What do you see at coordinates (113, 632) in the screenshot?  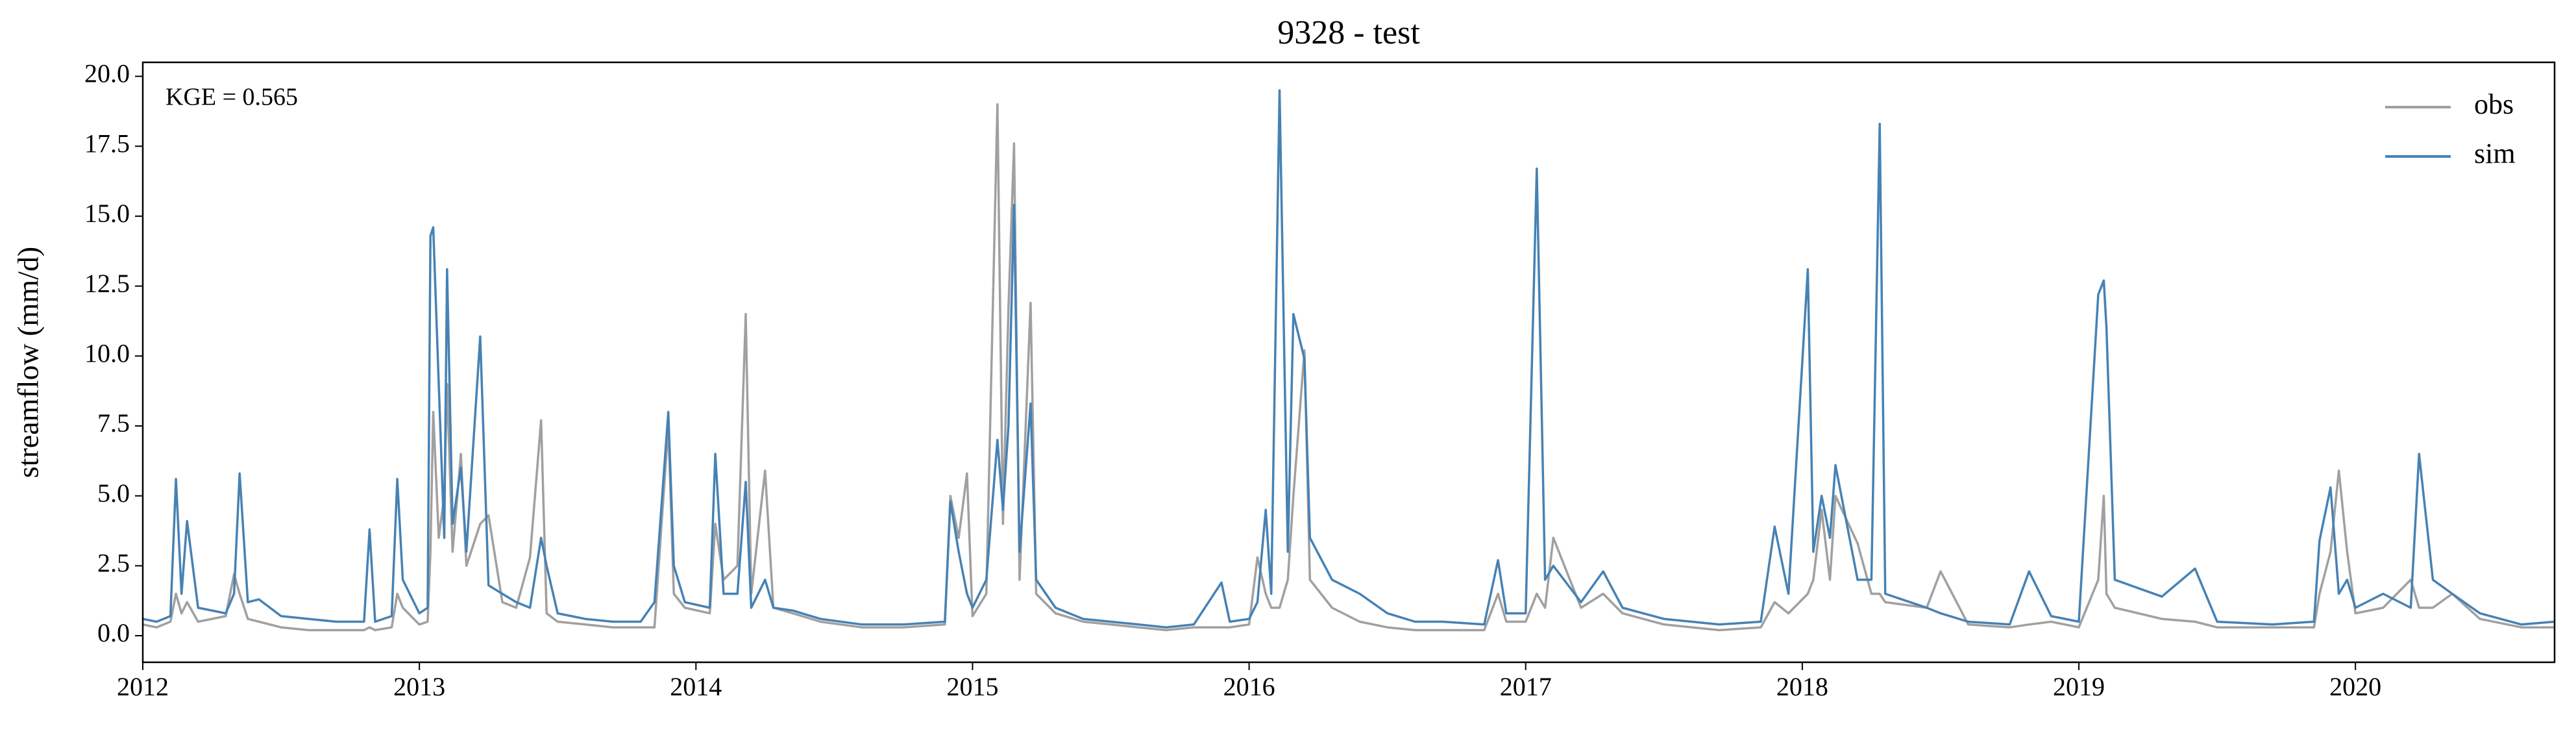 I see `y-tick-label: 0.0` at bounding box center [113, 632].